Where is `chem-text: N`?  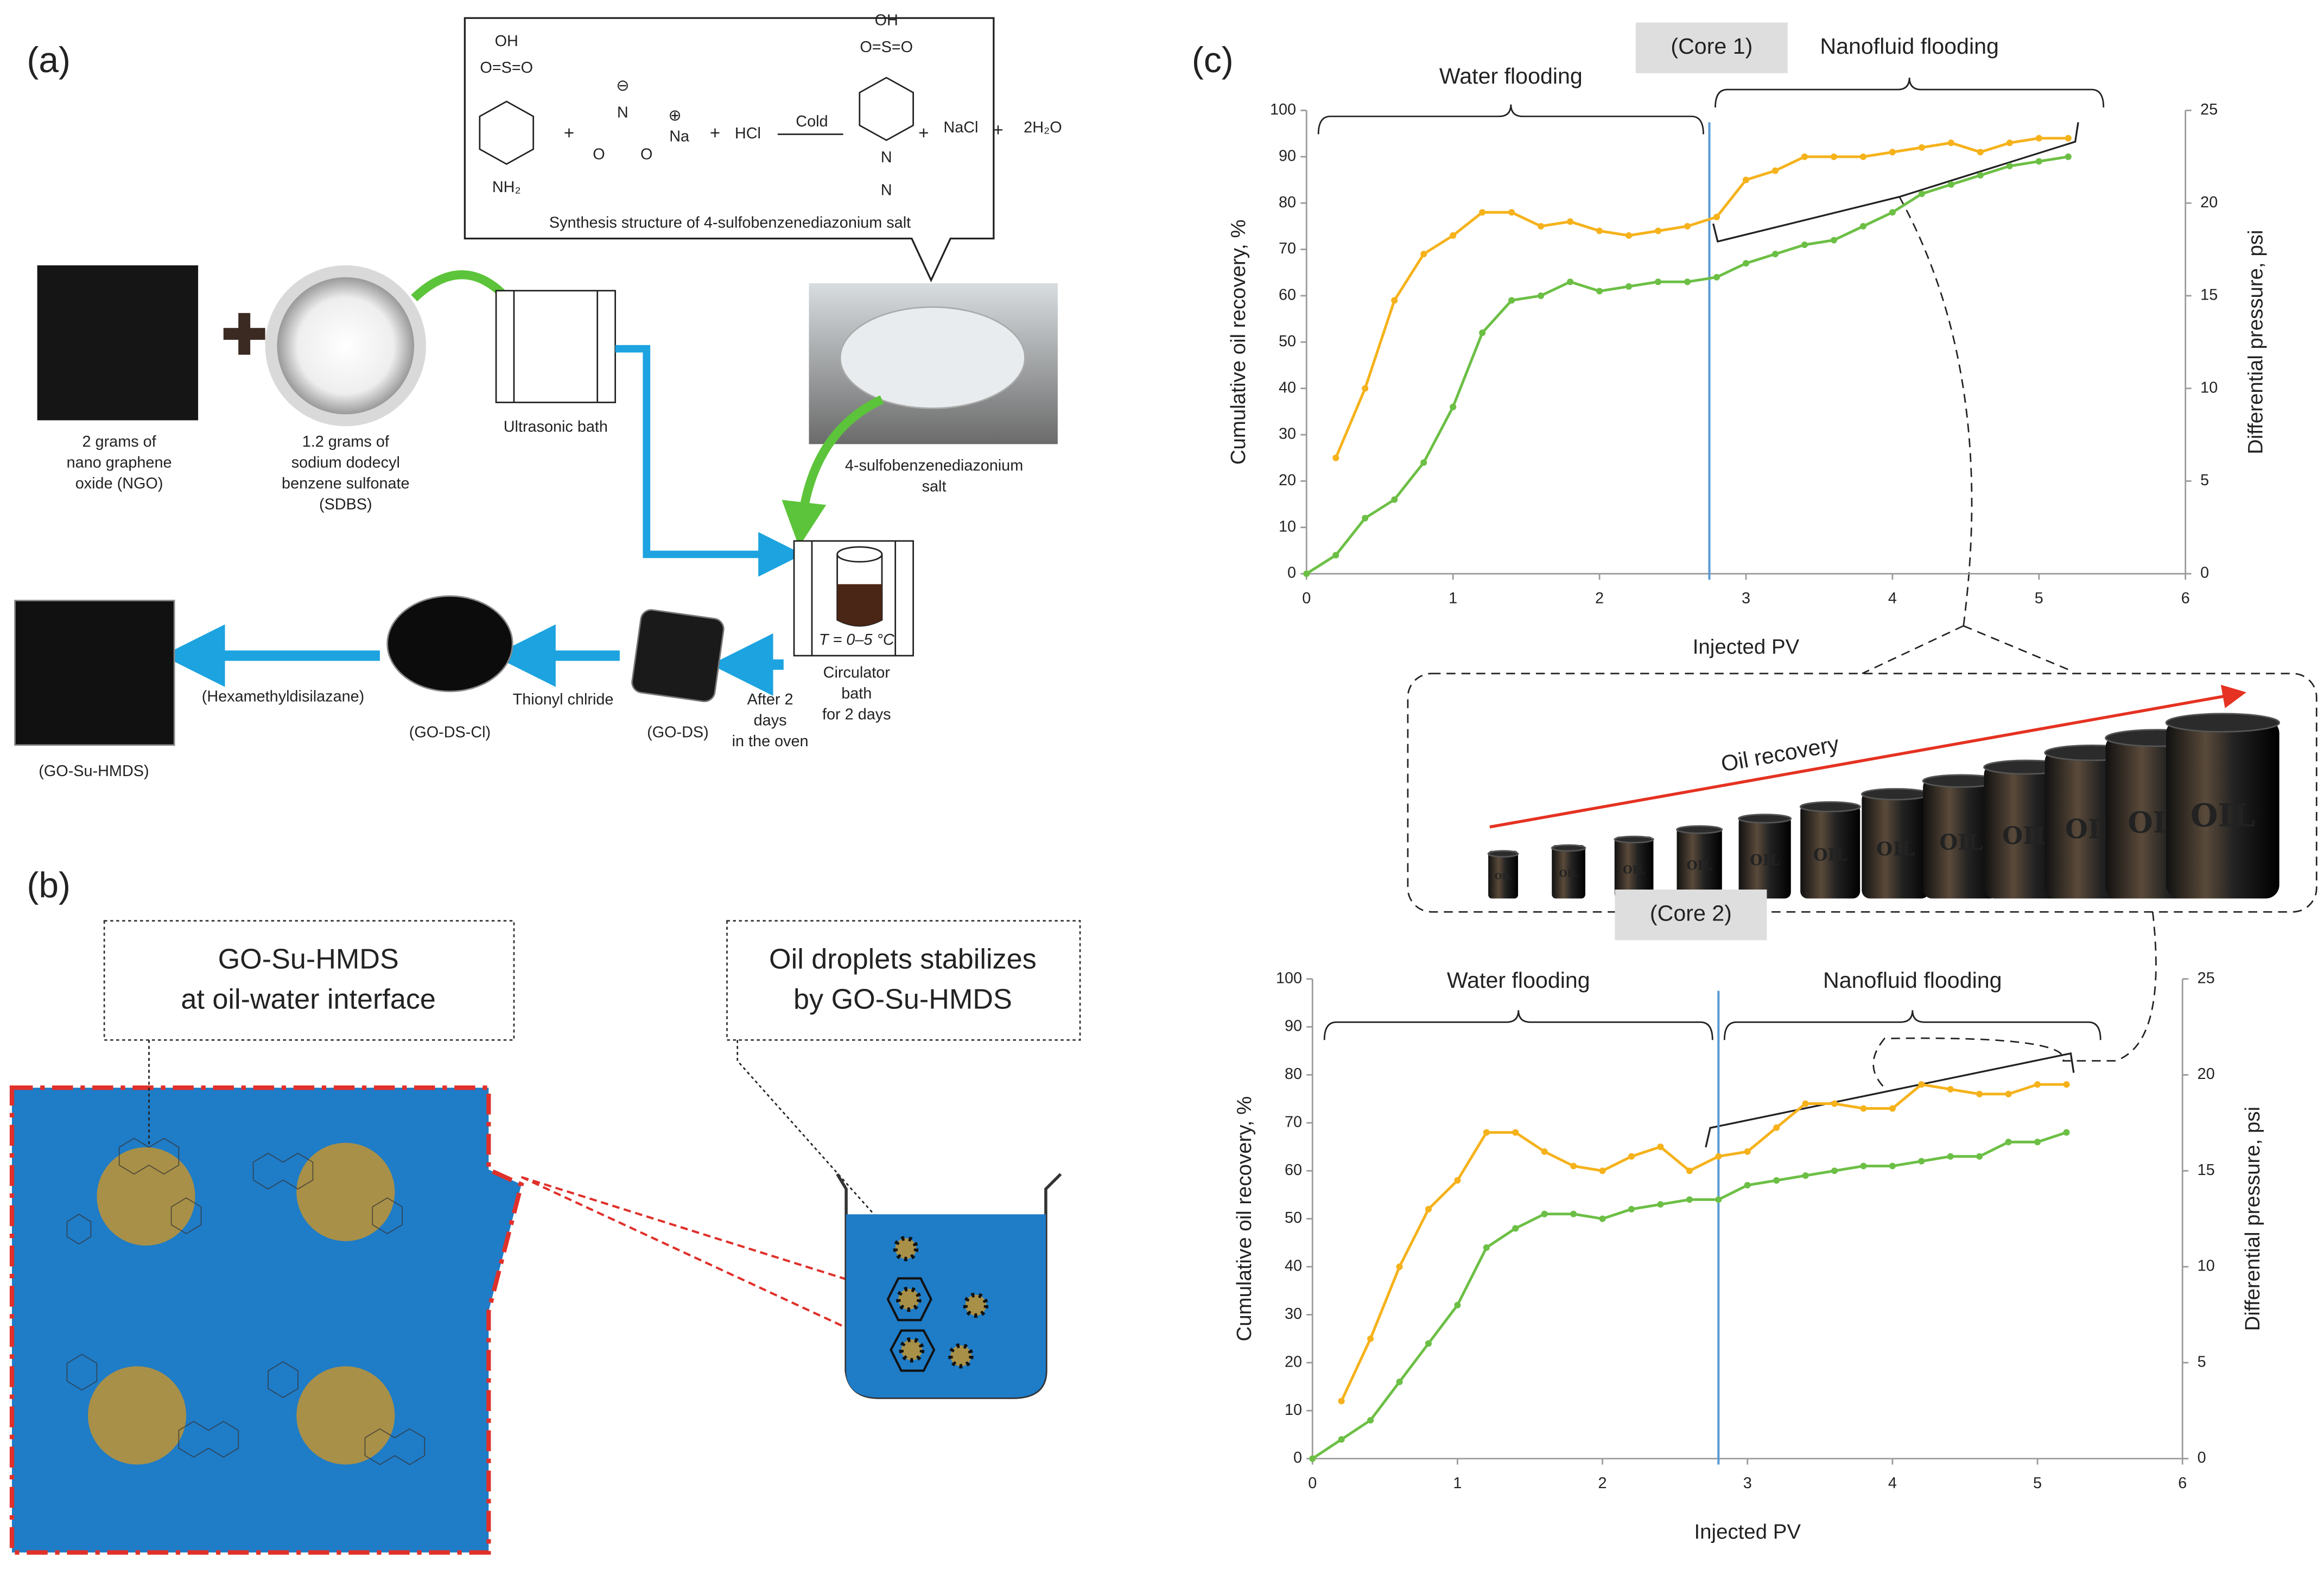 chem-text: N is located at coordinates (886, 190).